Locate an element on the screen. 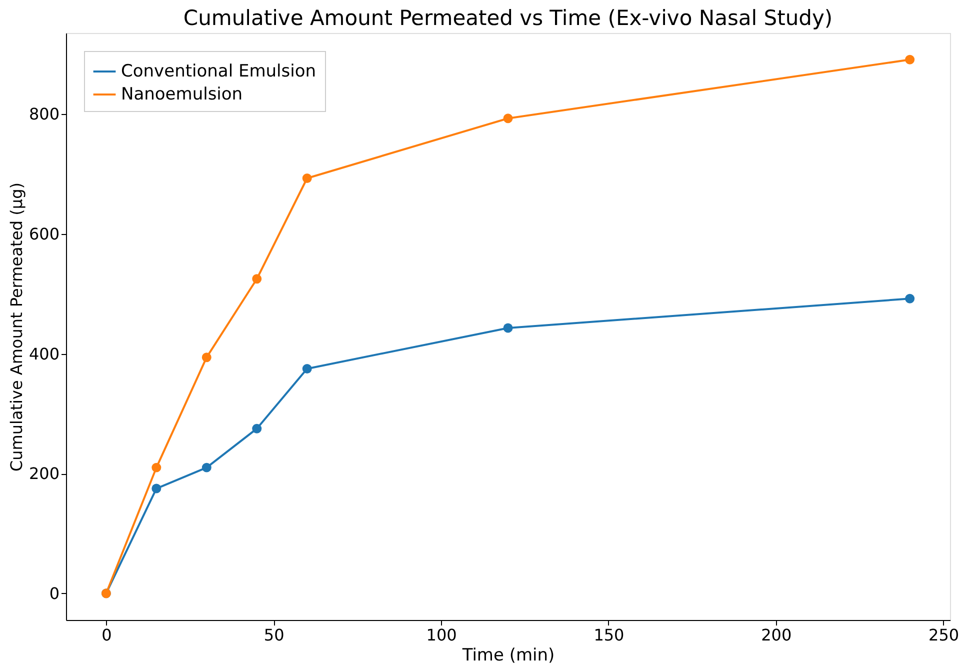 The height and width of the screenshot is (671, 966). chart-title: Cumulative Amount Permeated vs Time (Ex-vivo Nasal Study) is located at coordinates (508, 18).